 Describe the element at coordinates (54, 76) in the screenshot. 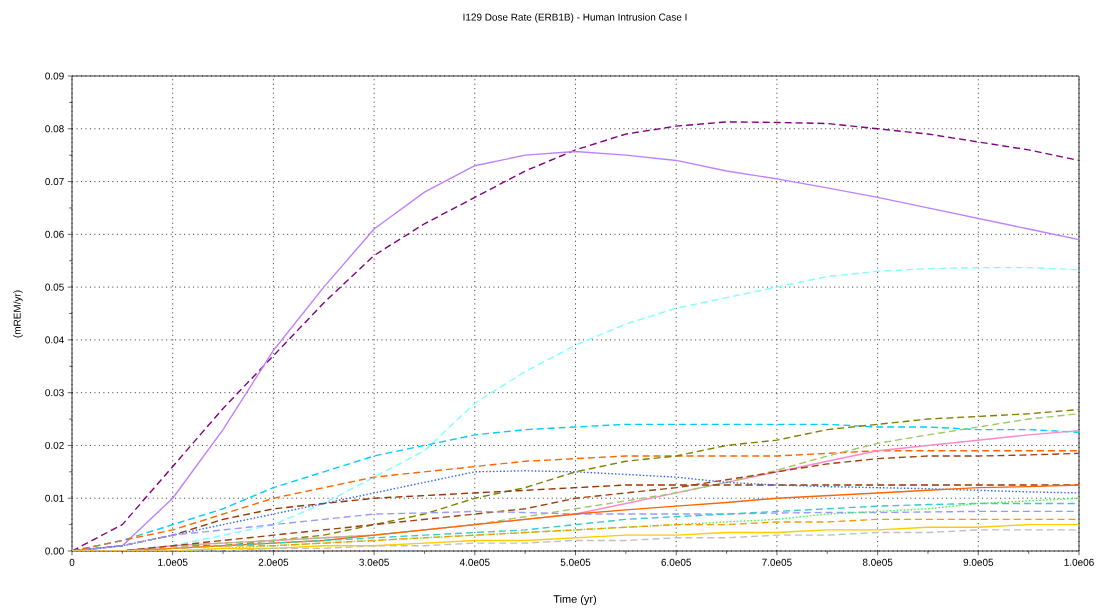

I see `y-tick-label: 0.09` at that location.